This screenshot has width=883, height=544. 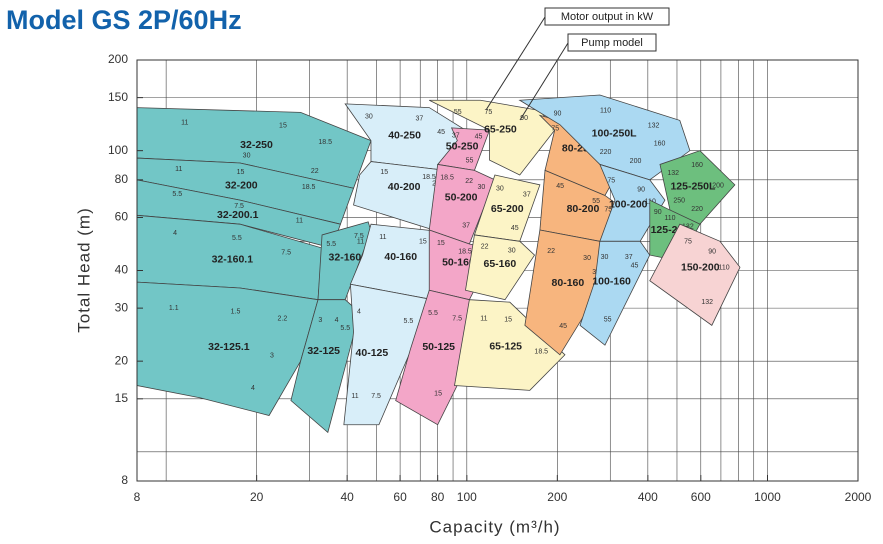 What do you see at coordinates (124, 480) in the screenshot?
I see `y-tick-label: 8` at bounding box center [124, 480].